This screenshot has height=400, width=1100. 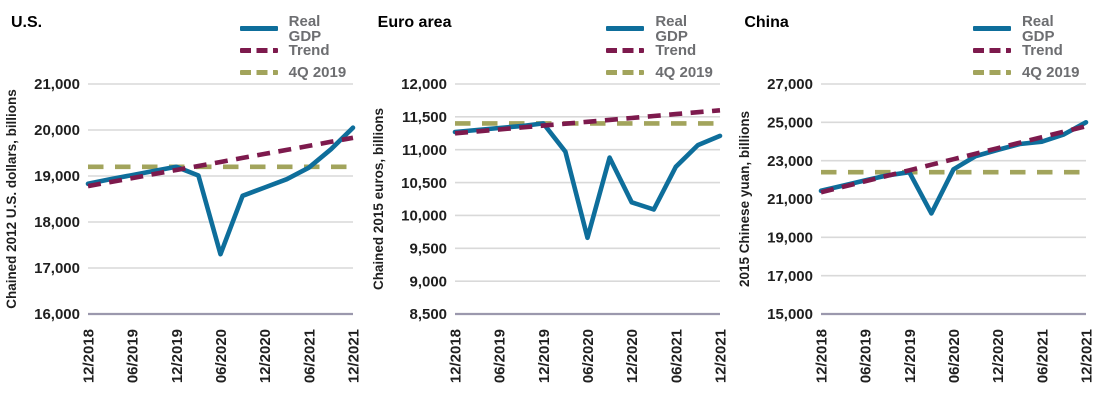 I want to click on y-axis-label: Chained 2012 U.S. dollars, billions, so click(x=11, y=199).